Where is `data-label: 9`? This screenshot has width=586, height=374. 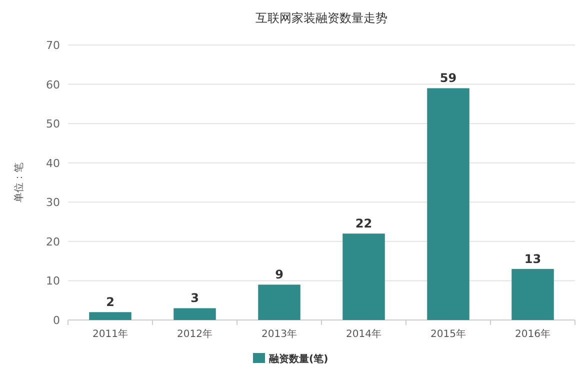
data-label: 9 is located at coordinates (279, 275).